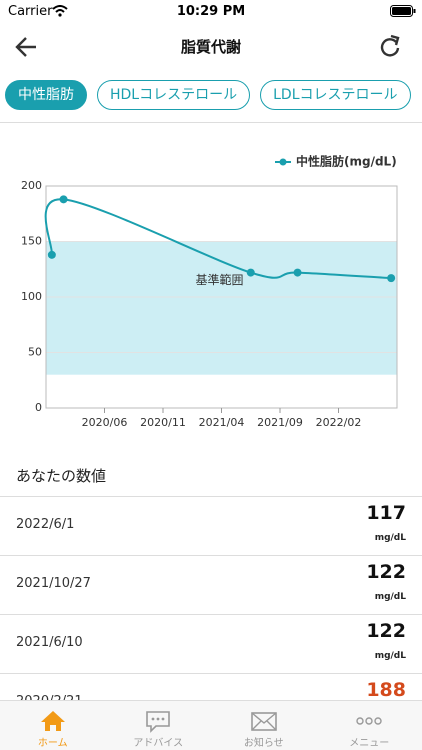 The height and width of the screenshot is (750, 422). I want to click on y-tick-label: 50, so click(35, 352).